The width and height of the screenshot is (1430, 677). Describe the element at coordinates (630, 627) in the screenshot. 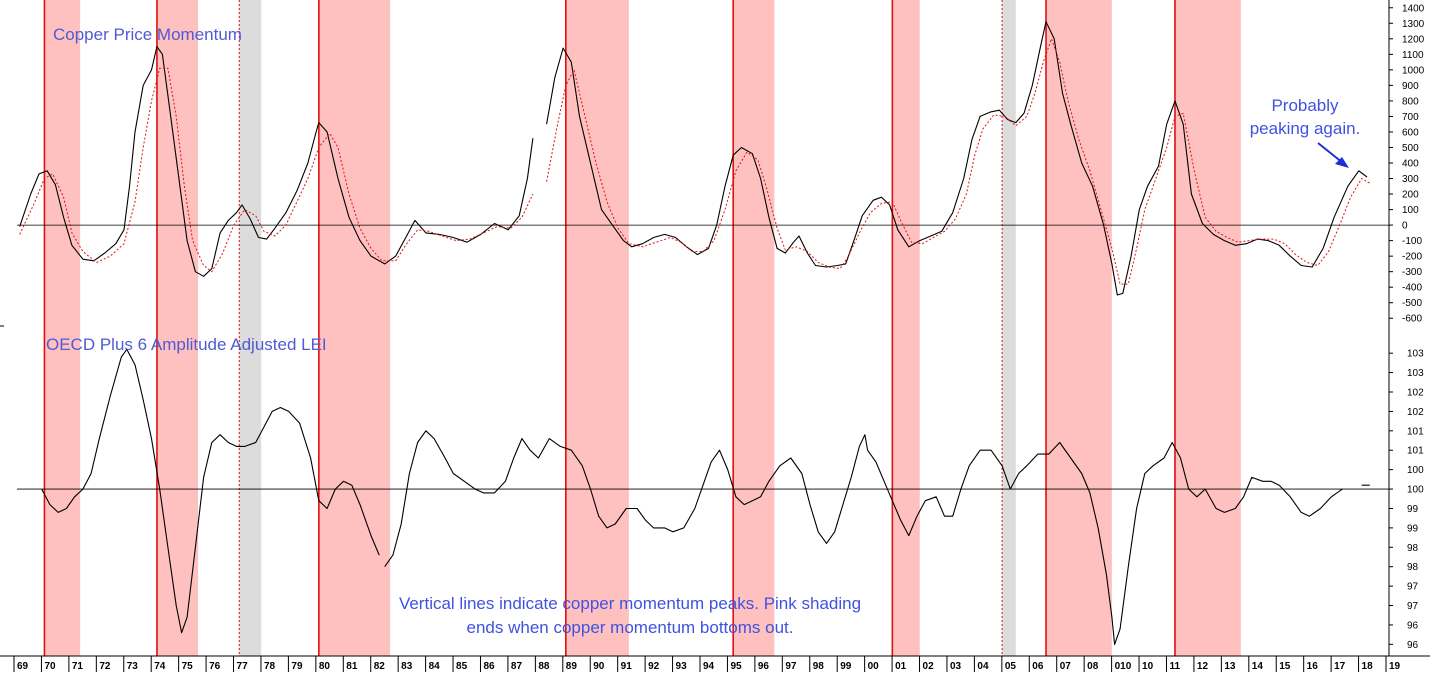

I see `footer-note-line2: ends when copper momentum bottoms out.` at that location.